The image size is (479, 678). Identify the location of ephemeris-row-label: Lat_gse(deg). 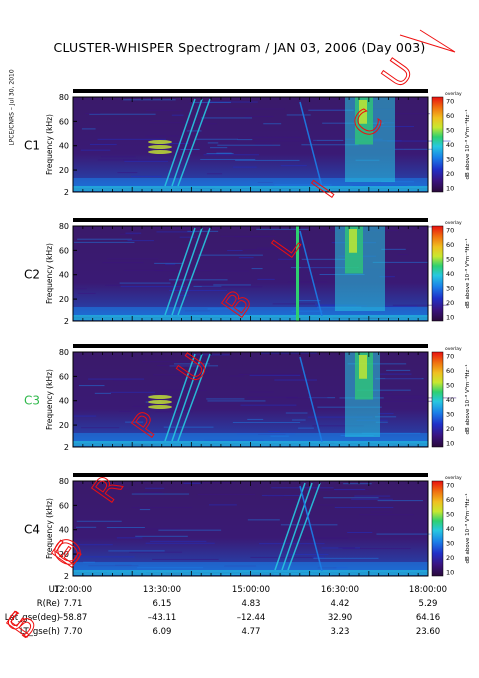
(32, 618).